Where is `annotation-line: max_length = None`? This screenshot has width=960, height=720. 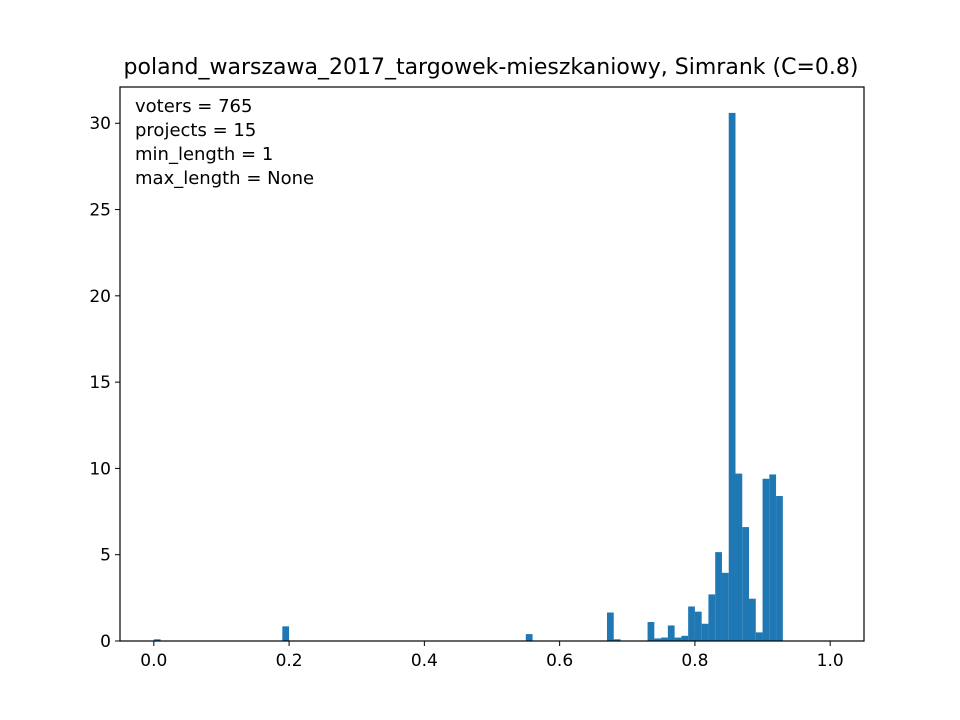
annotation-line: max_length = None is located at coordinates (224, 178).